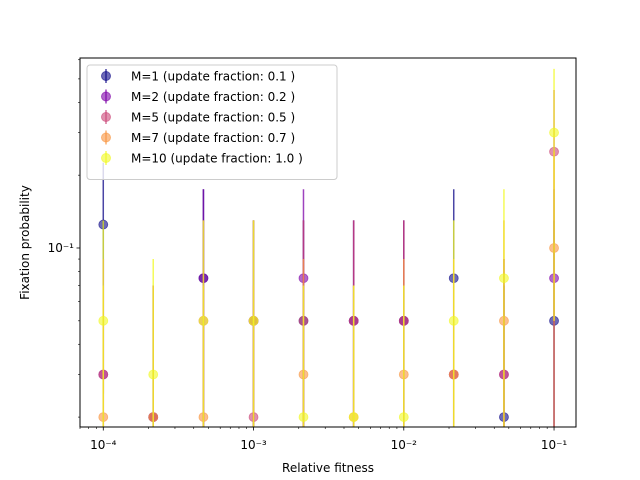 Image resolution: width=640 pixels, height=480 pixels. Describe the element at coordinates (213, 97) in the screenshot. I see `legend-label: M=2 (update fraction: 0.2 )` at that location.